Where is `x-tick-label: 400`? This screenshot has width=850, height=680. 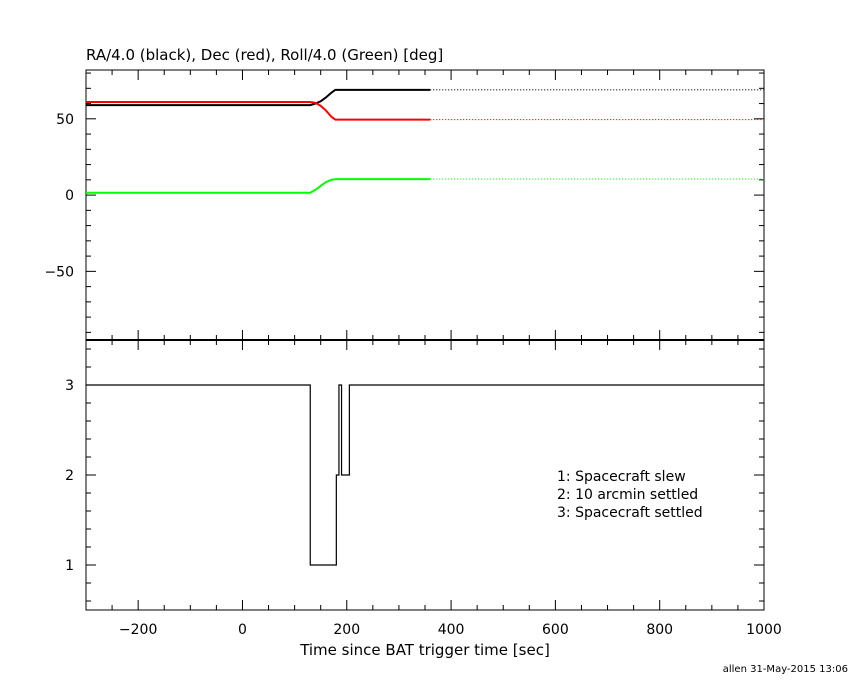
x-tick-label: 400 is located at coordinates (451, 630).